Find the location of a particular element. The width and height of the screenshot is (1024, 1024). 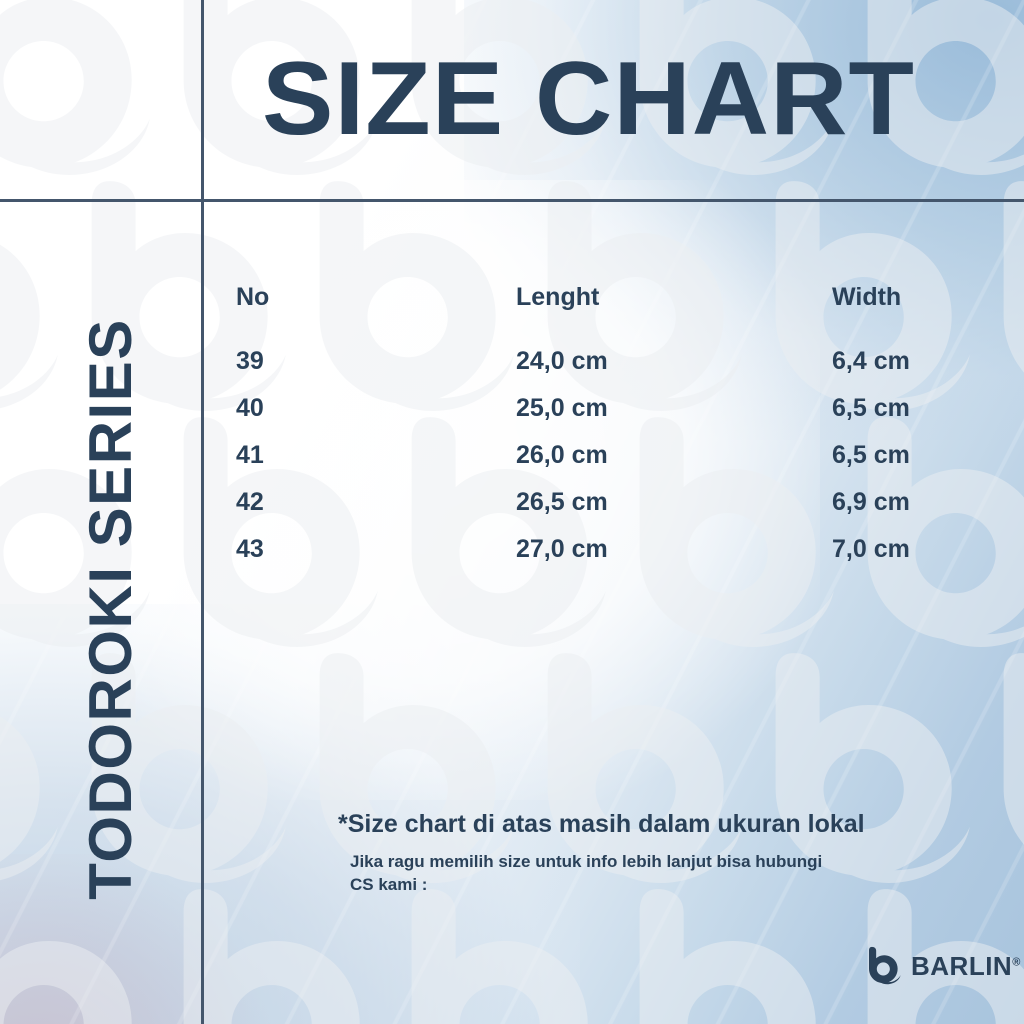

horizontal-divider is located at coordinates (512, 200).